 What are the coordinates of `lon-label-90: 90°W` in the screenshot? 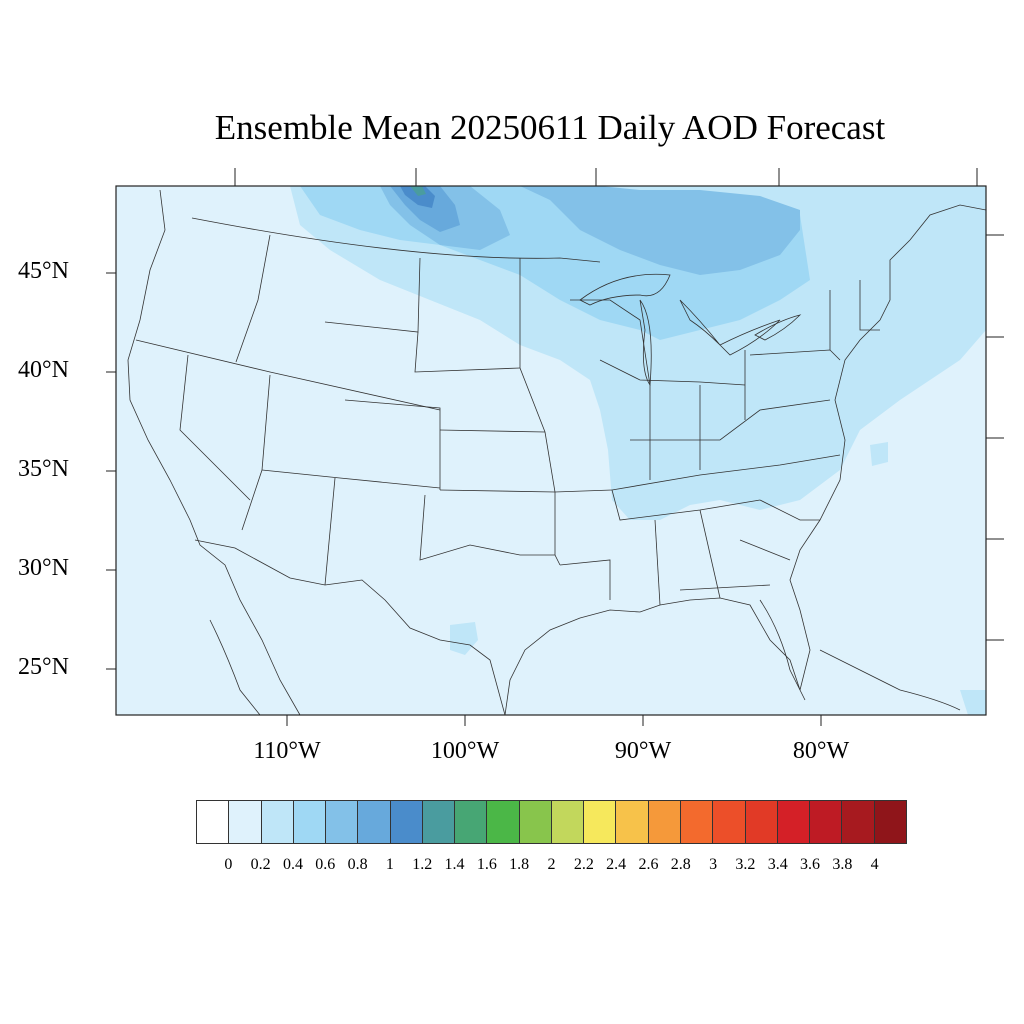 It's located at (643, 751).